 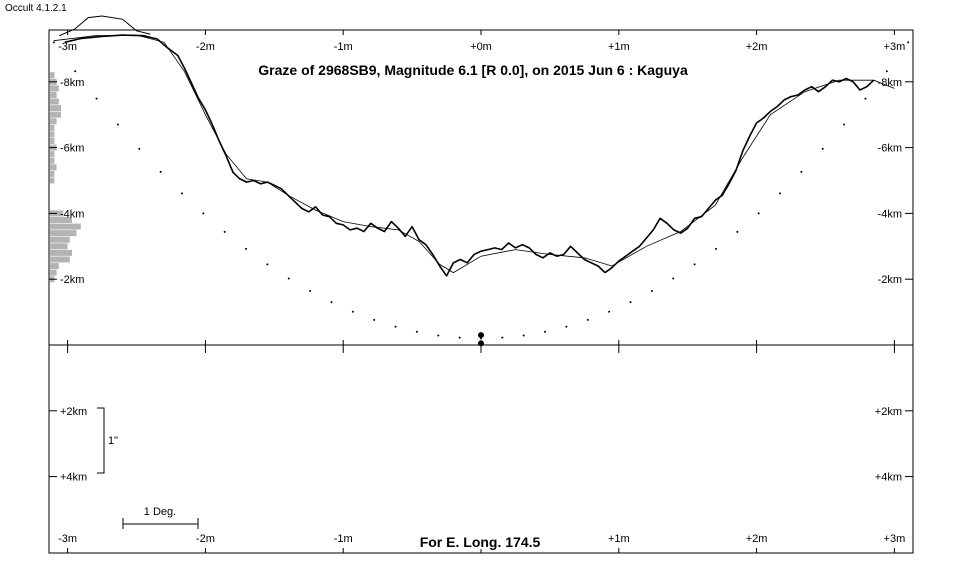 I want to click on observer-marker, so click(x=481, y=335).